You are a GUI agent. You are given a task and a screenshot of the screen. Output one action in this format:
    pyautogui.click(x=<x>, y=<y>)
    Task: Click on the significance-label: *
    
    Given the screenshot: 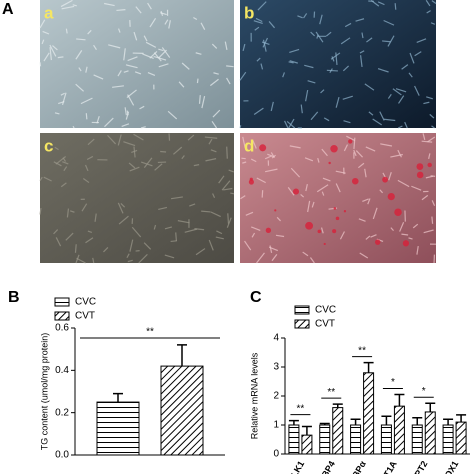 What is the action you would take?
    pyautogui.click(x=393, y=382)
    